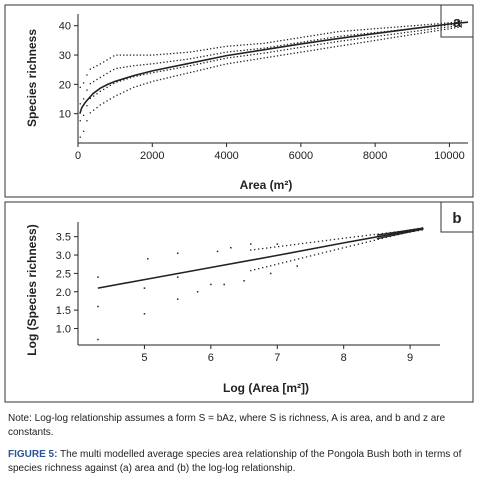 The width and height of the screenshot is (483, 494). I want to click on panel-b-label-box, so click(457, 217).